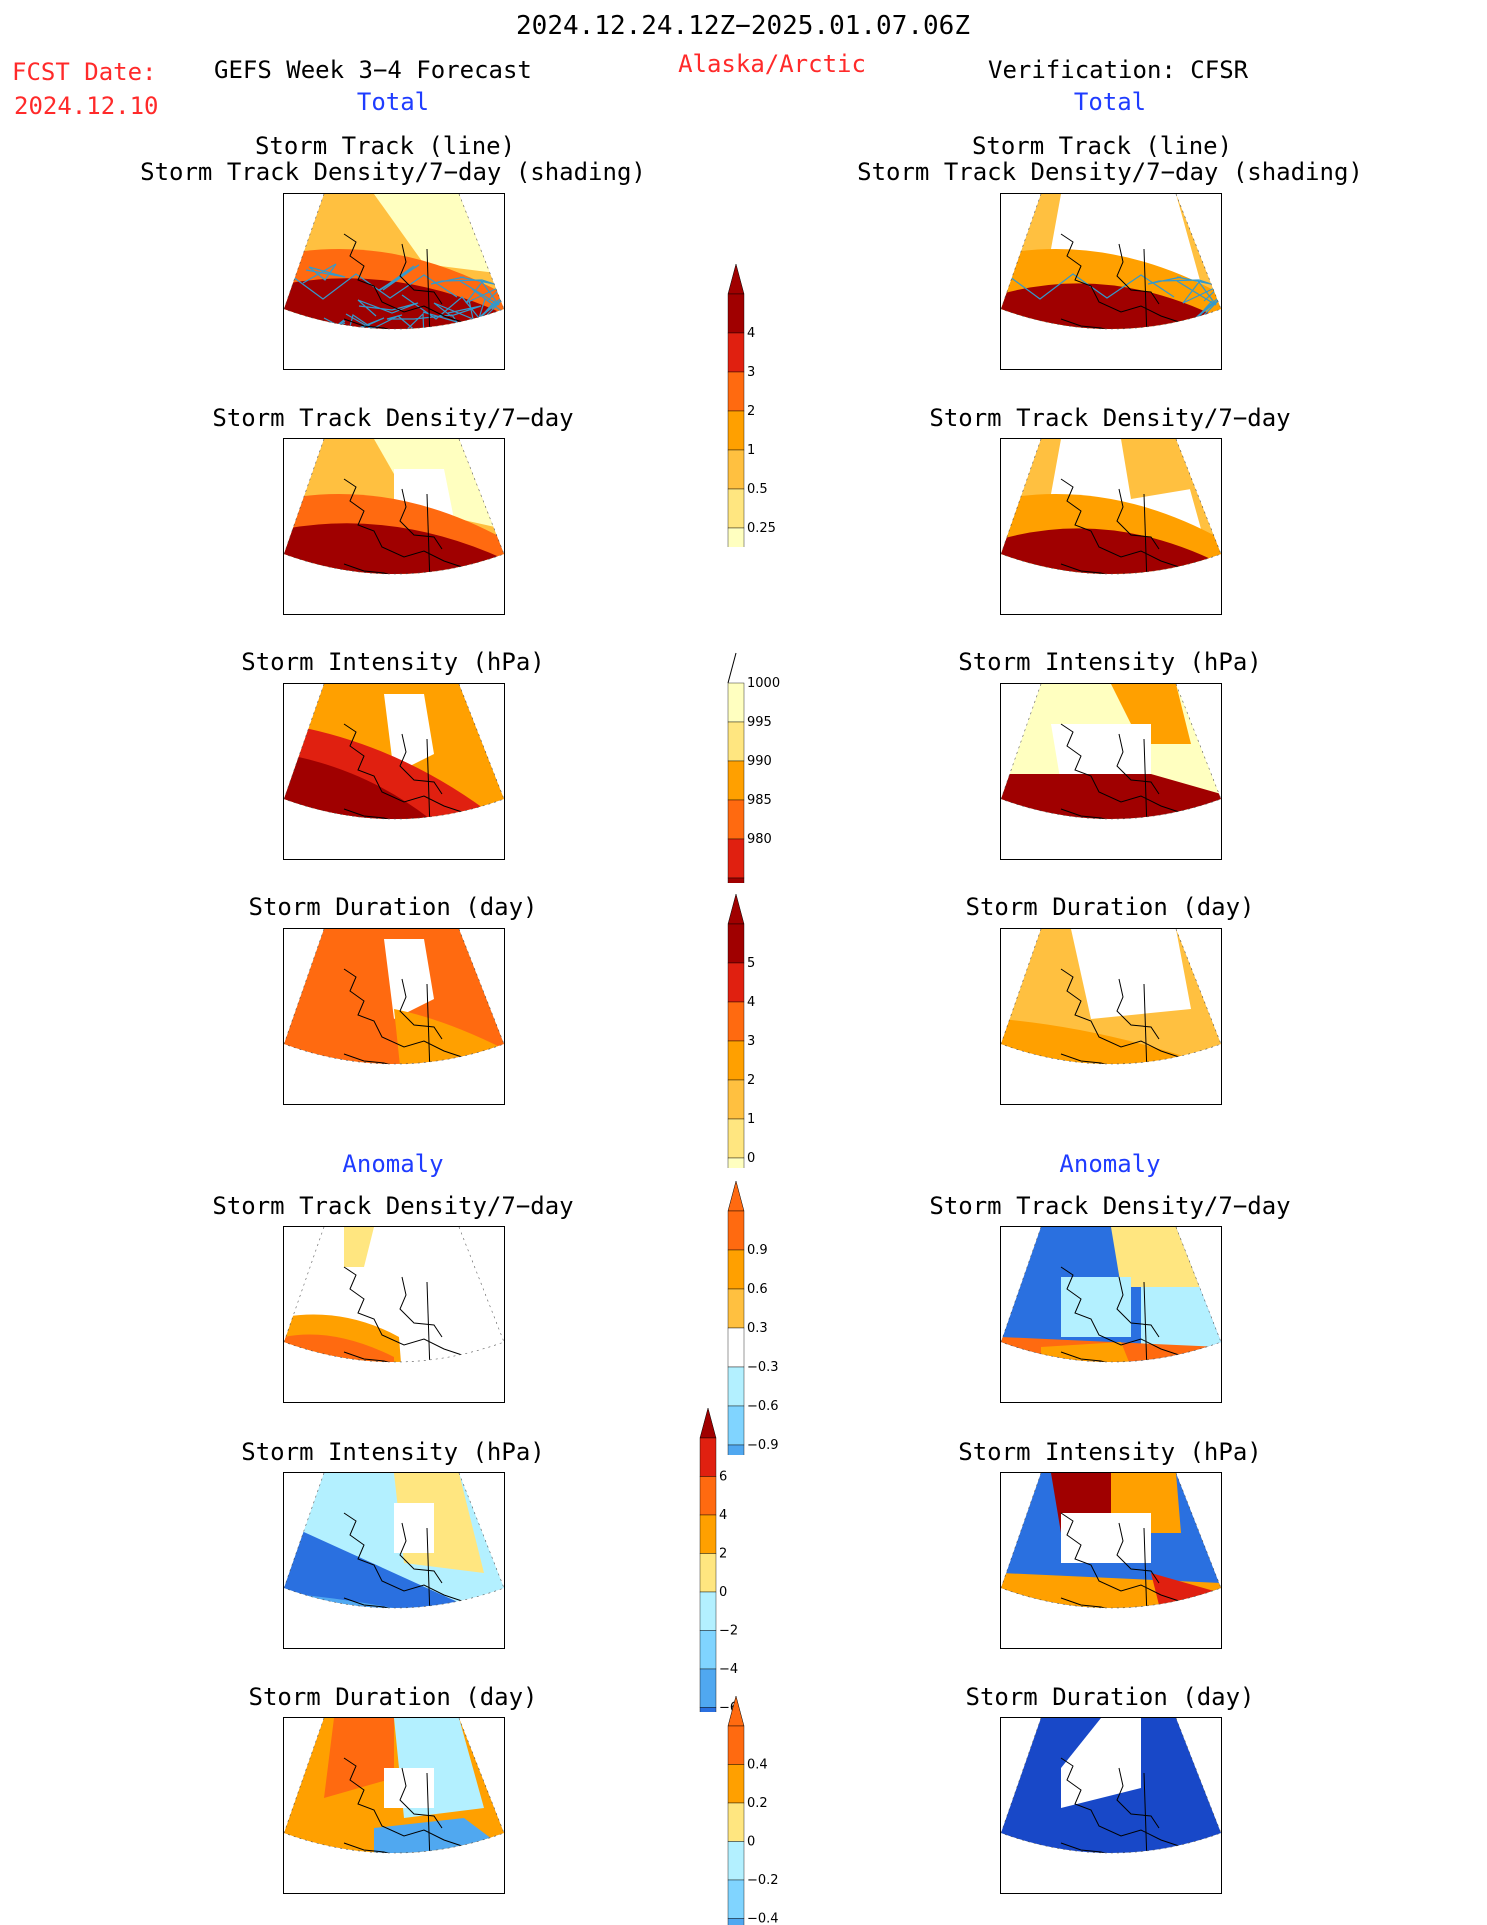 The height and width of the screenshot is (1925, 1487). What do you see at coordinates (741, 1030) in the screenshot?
I see `colorbar-duration-total: 5 4 3 2 1 0` at bounding box center [741, 1030].